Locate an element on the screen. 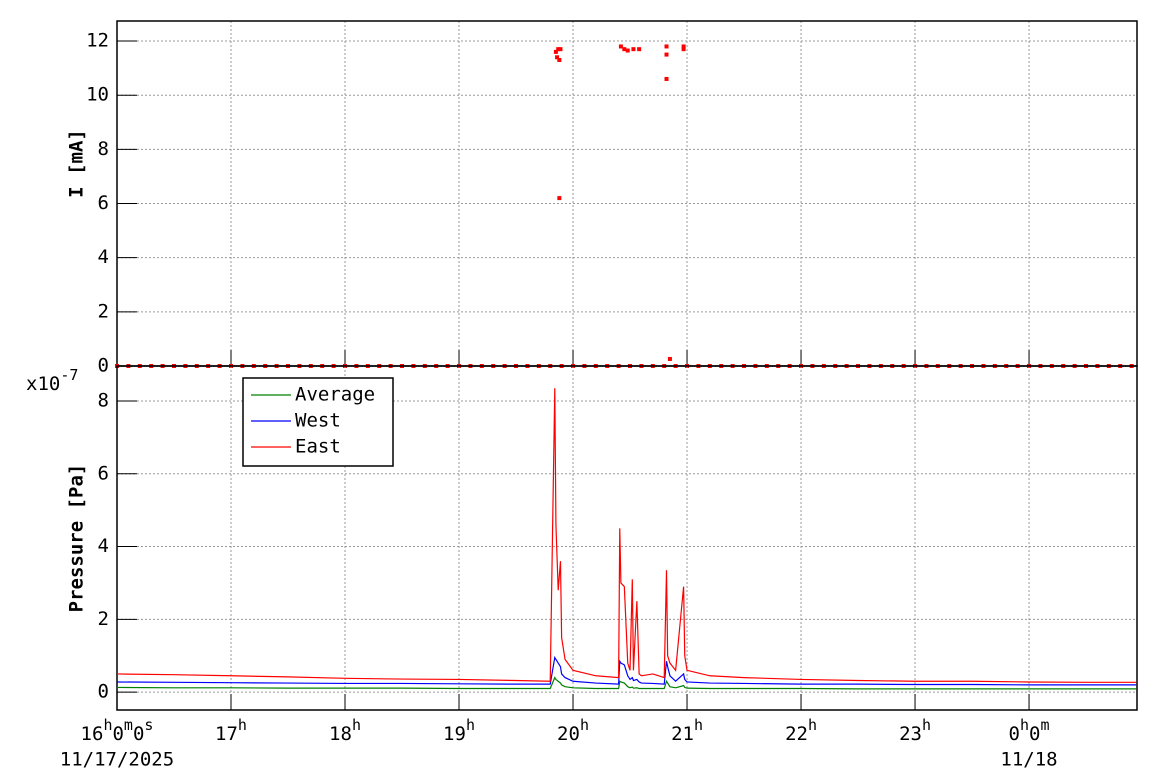  legend-label: Average is located at coordinates (335, 395).